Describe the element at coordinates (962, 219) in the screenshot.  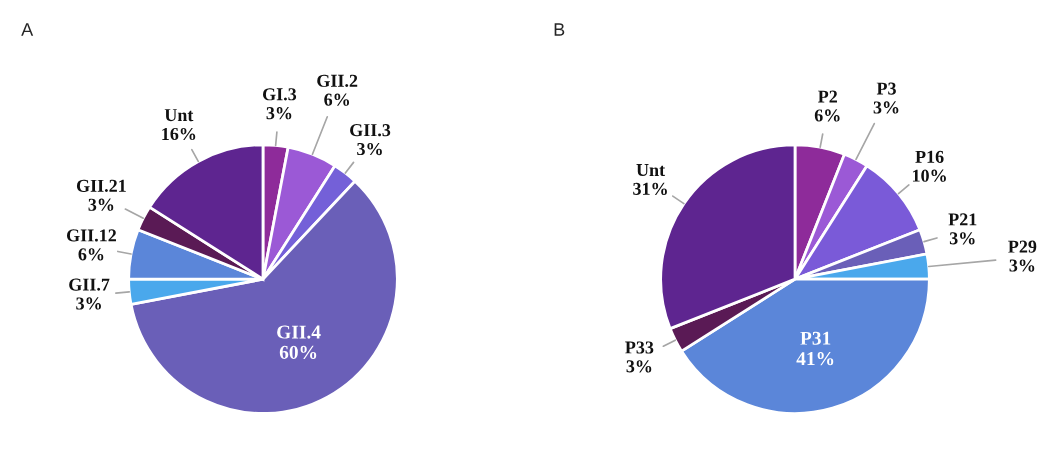
I see `slice-label: P21` at that location.